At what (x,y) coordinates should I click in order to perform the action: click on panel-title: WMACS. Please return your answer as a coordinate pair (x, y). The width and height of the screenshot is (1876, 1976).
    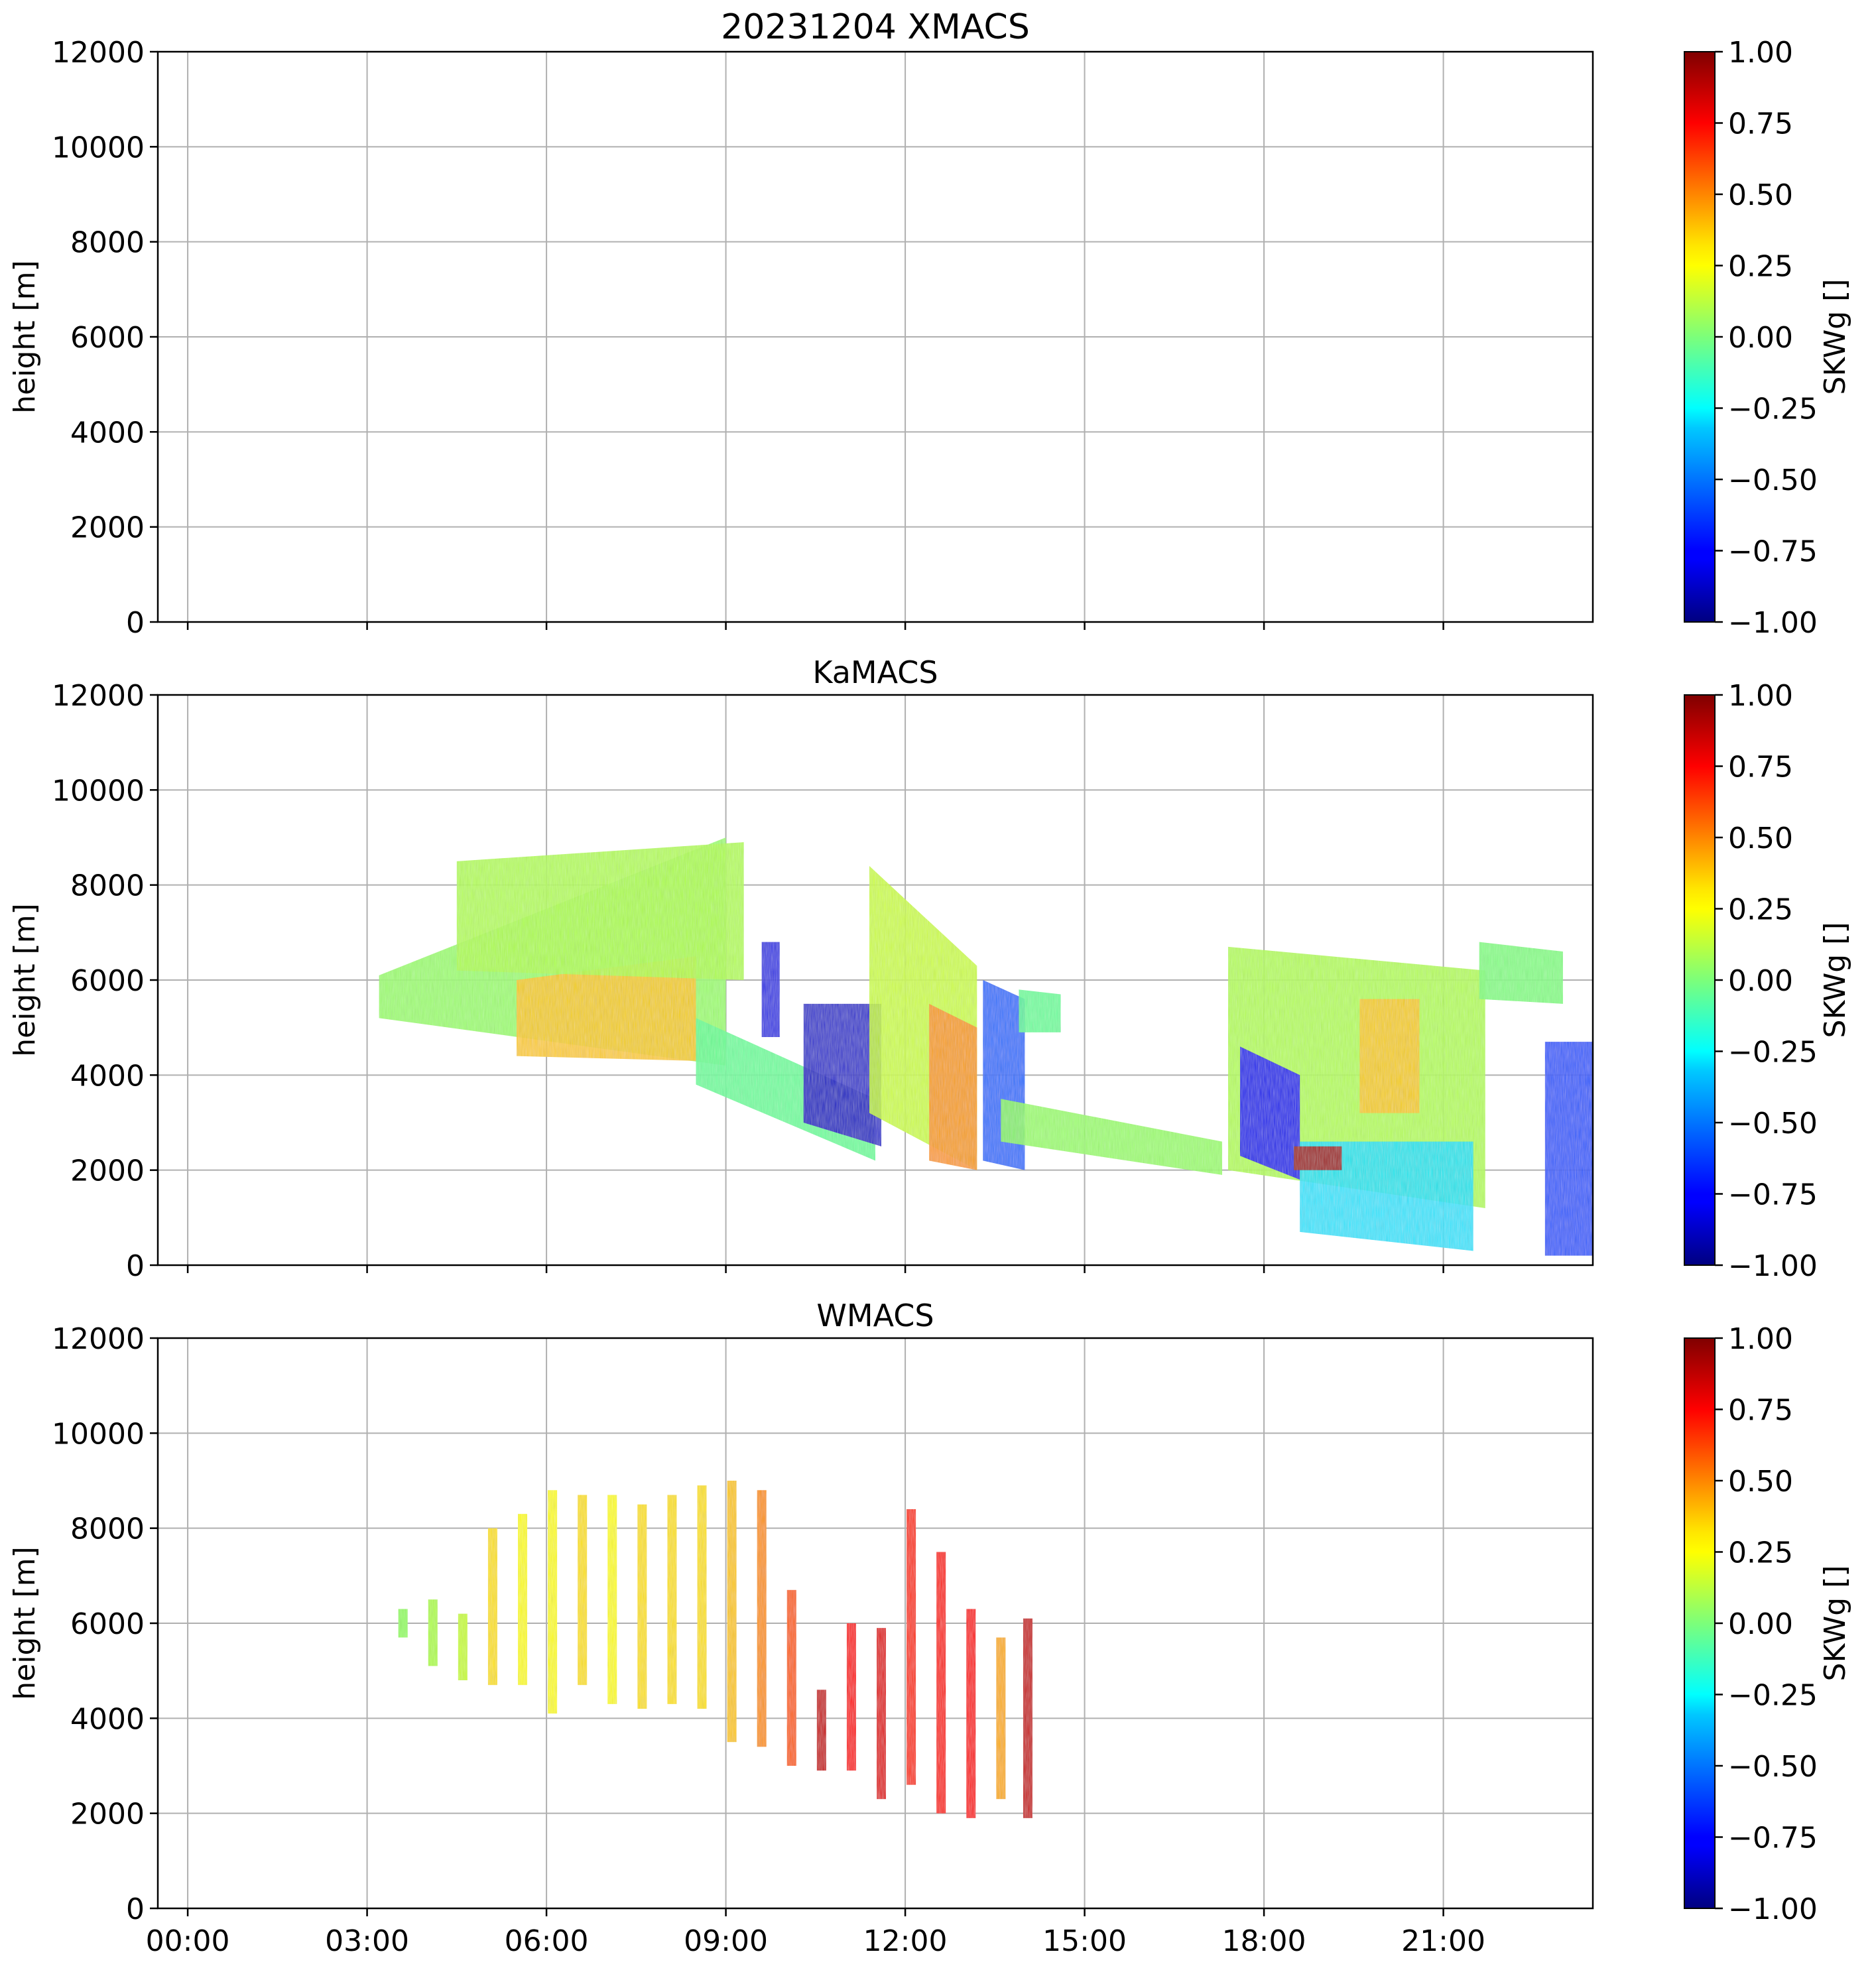
    Looking at the image, I should click on (875, 1315).